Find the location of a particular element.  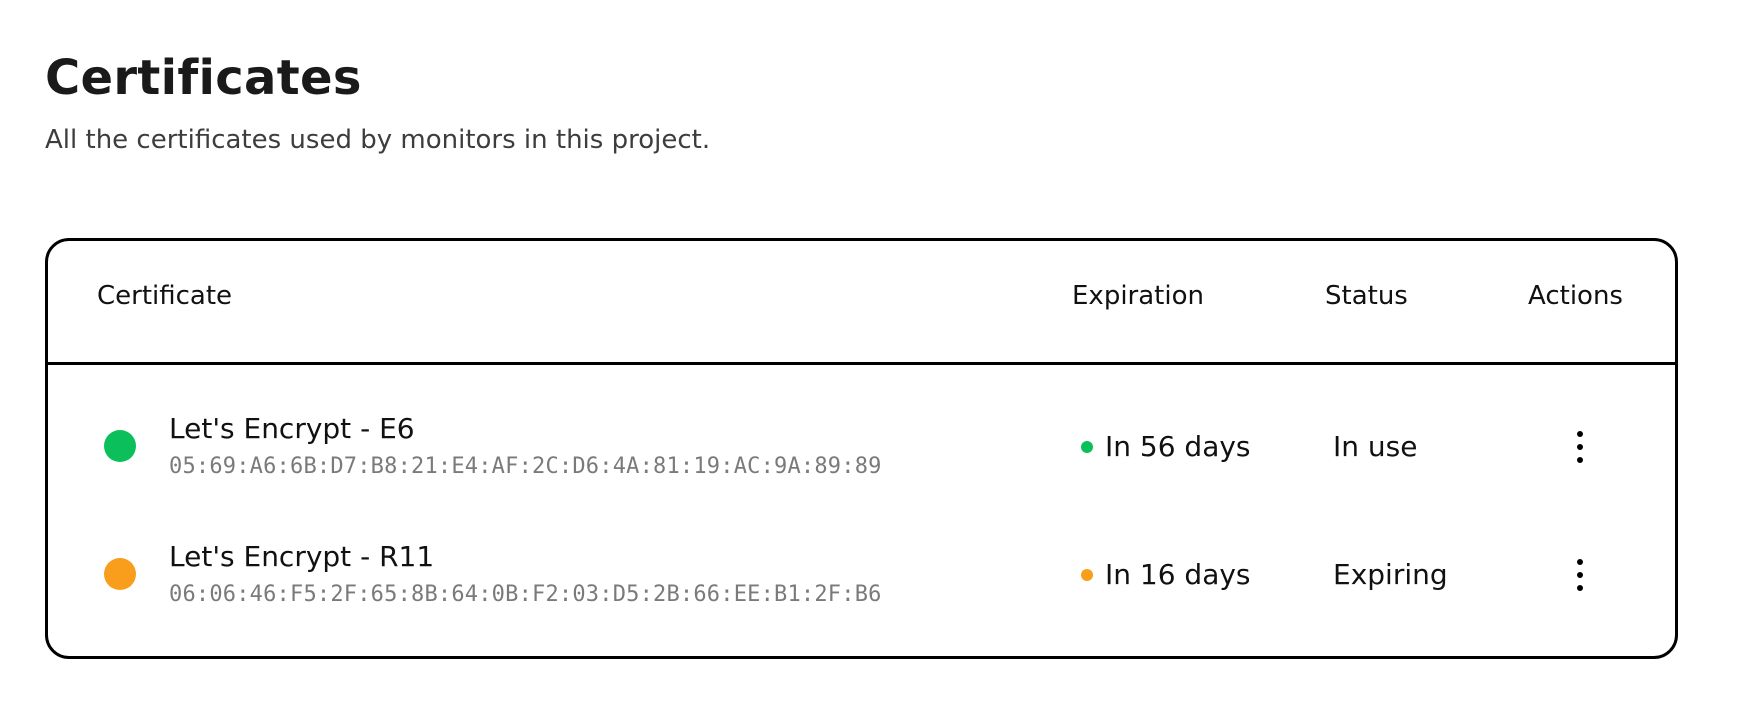

certificate-name: Let's Encrypt - R11 is located at coordinates (302, 556).